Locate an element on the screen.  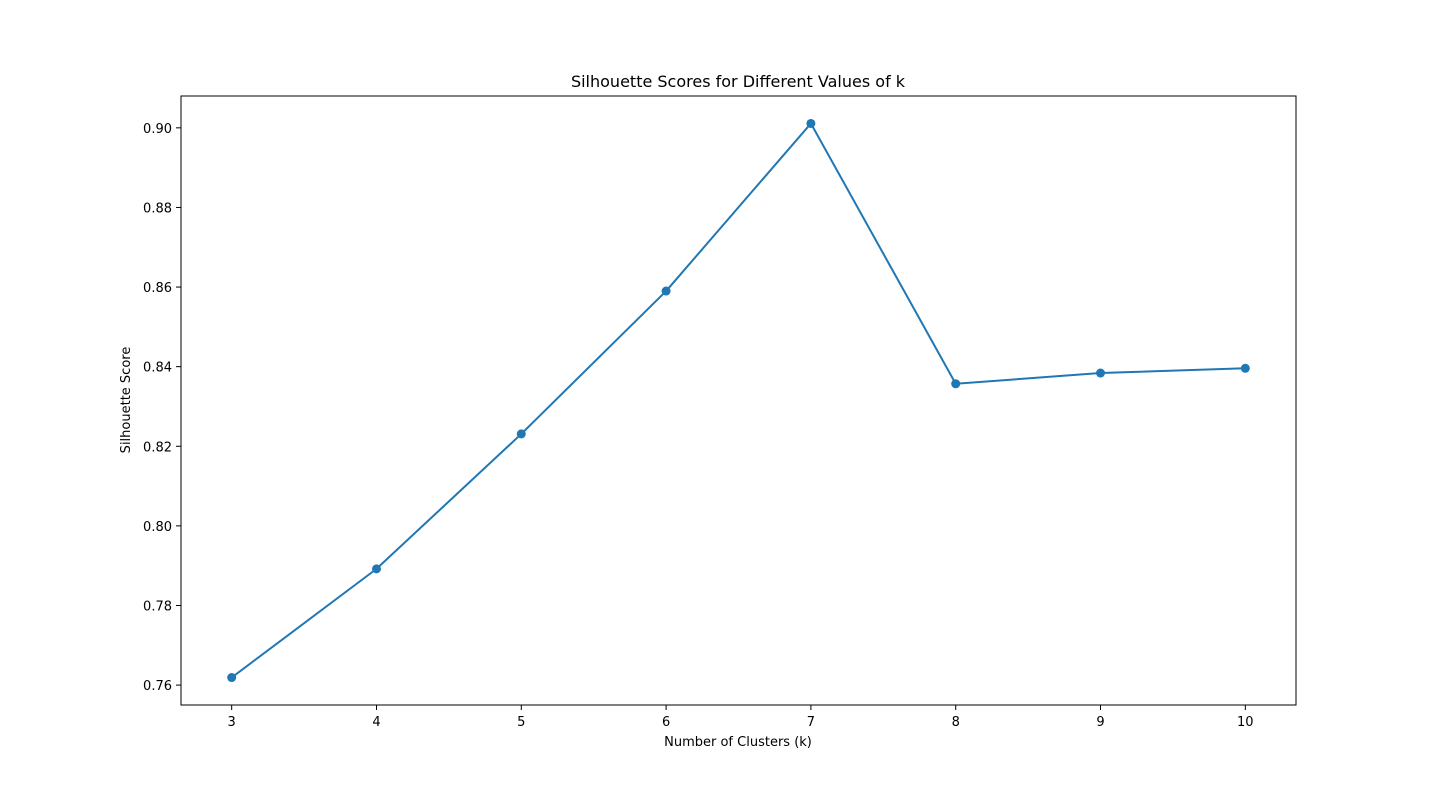
y-tick-label: 0.90 is located at coordinates (157, 129).